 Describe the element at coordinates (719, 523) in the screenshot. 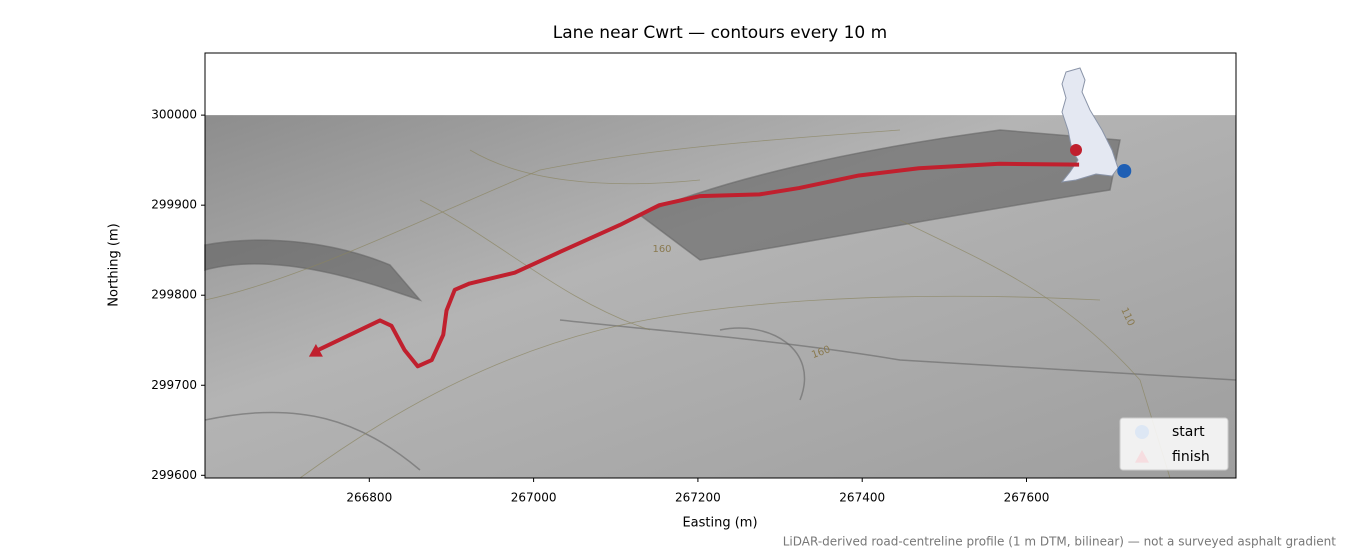

I see `x-axis-label: Easting (m)` at that location.